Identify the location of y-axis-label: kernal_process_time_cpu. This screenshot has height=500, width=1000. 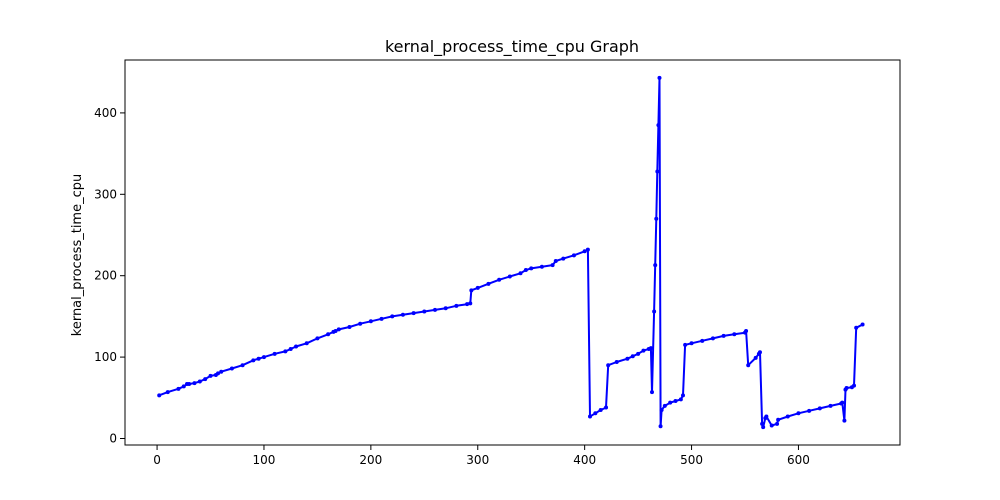
(77, 255).